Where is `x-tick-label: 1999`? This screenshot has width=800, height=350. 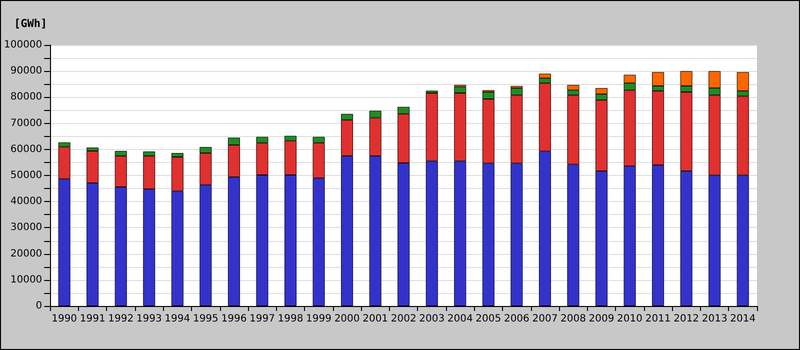 x-tick-label: 1999 is located at coordinates (319, 319).